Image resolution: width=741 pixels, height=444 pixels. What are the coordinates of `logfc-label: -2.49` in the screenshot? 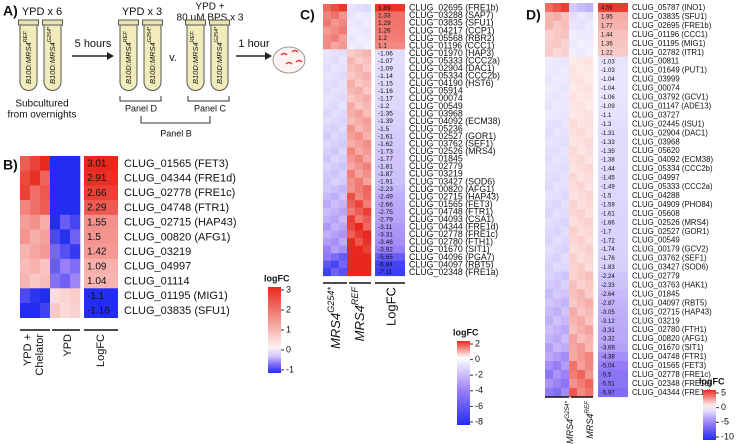 It's located at (385, 197).